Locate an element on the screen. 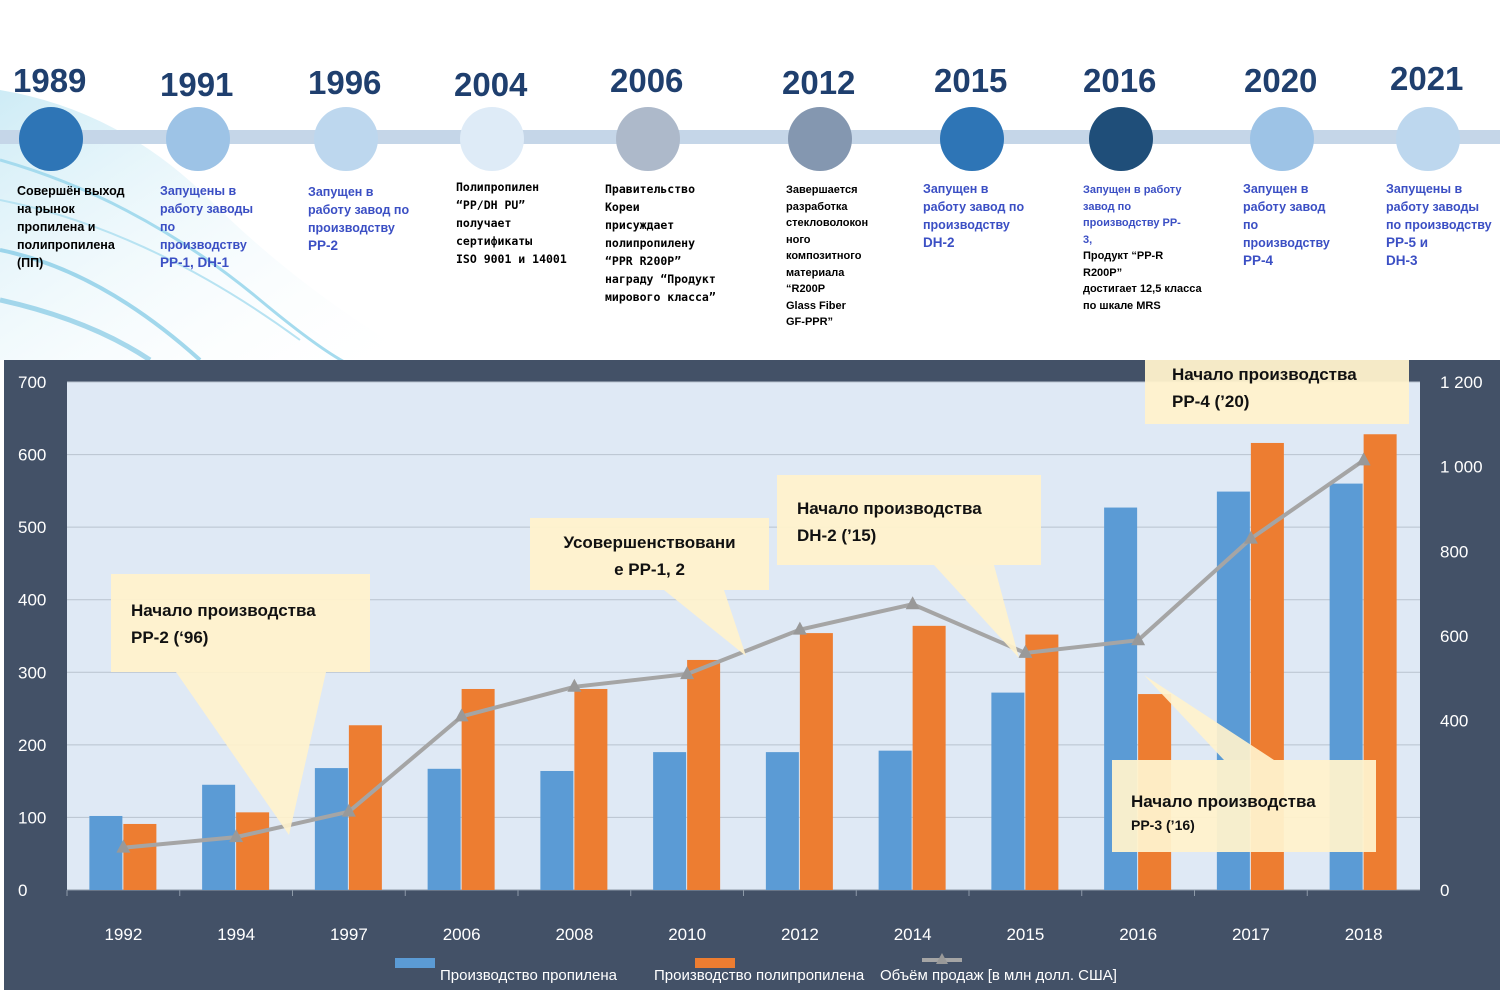  y-right-tick-label: 400 is located at coordinates (1454, 721).